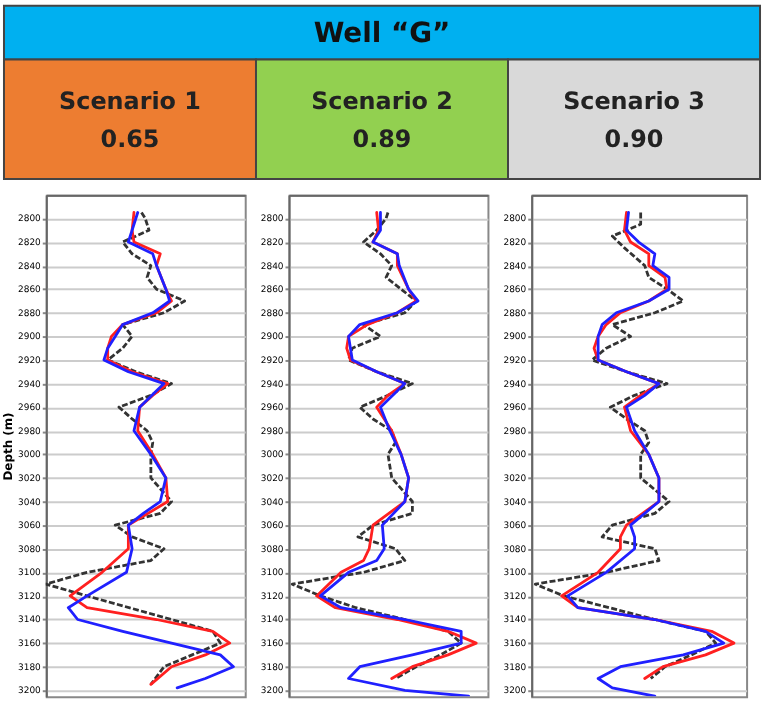 The image size is (764, 724). I want to click on chart-subtitle: 0.65, so click(130, 139).